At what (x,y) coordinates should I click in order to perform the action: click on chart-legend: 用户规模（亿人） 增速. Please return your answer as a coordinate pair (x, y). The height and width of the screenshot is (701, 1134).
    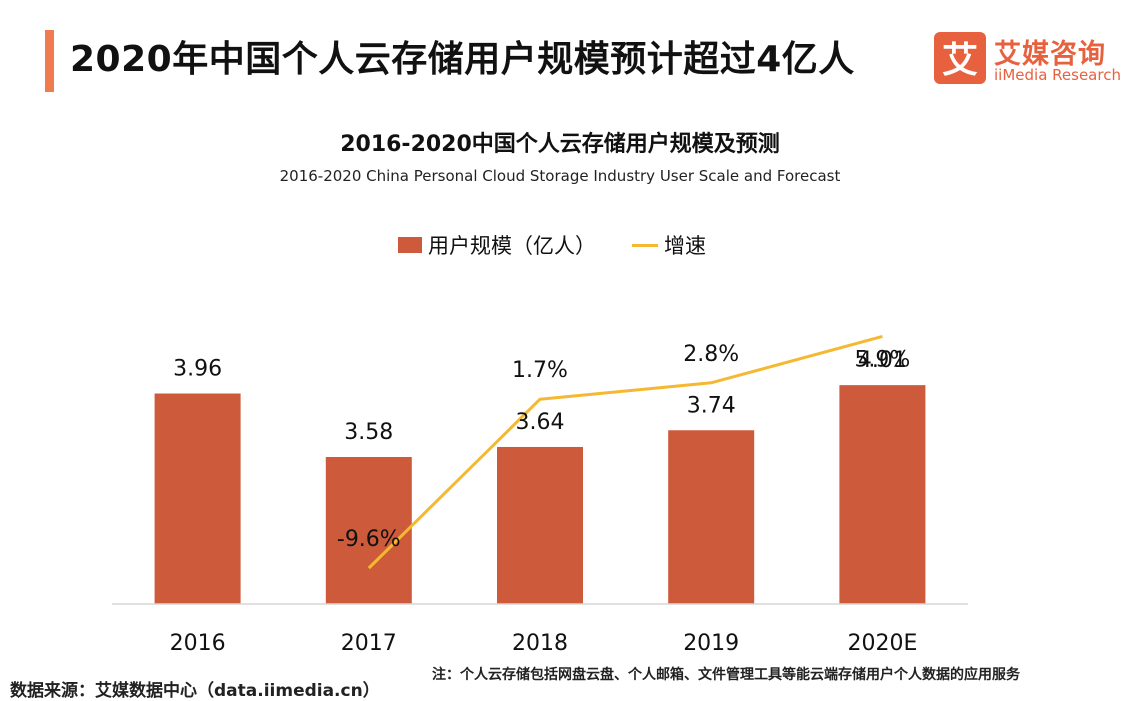
    Looking at the image, I should click on (552, 245).